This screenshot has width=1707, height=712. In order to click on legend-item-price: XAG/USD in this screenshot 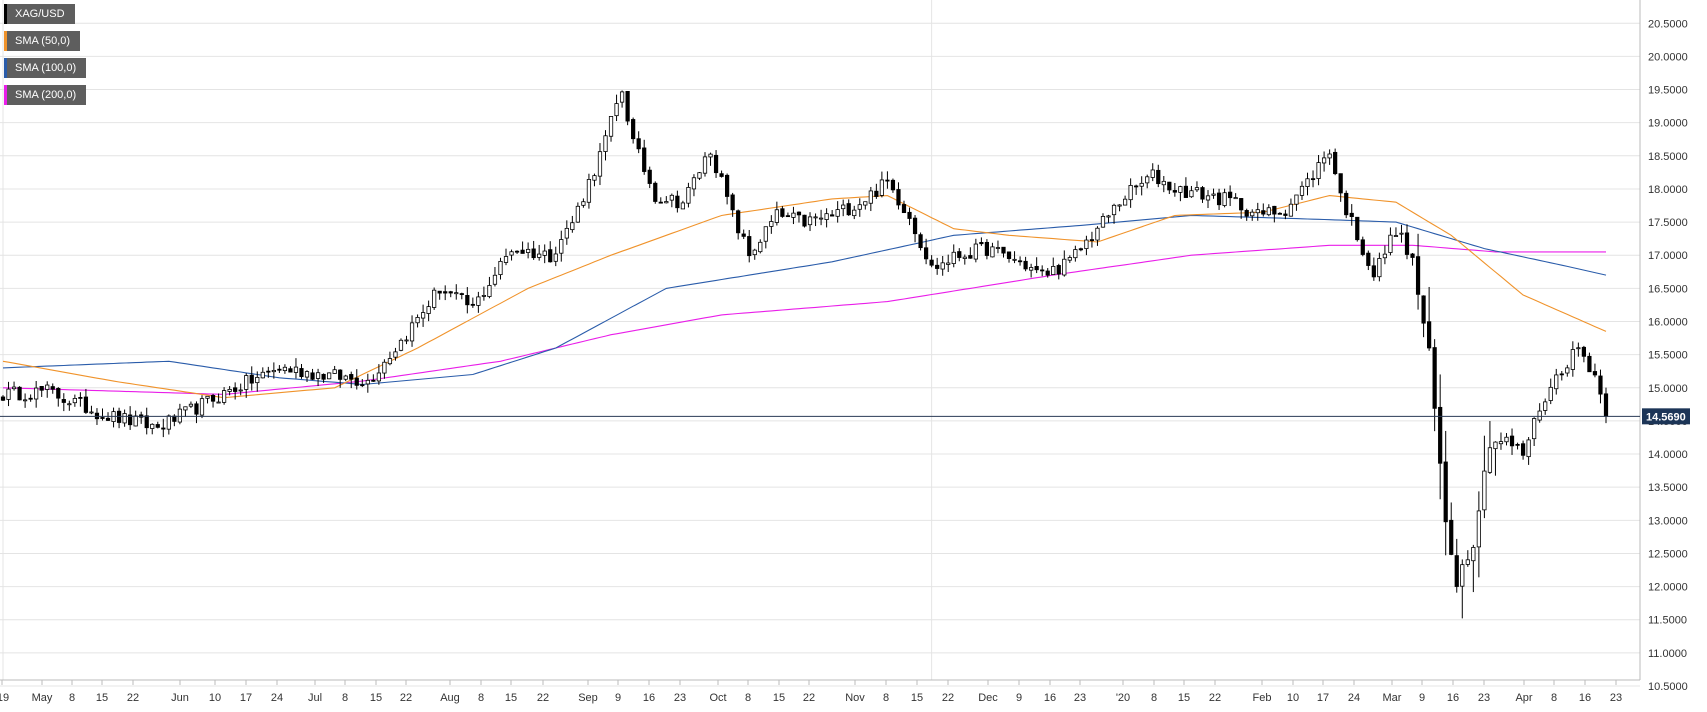, I will do `click(39, 14)`.